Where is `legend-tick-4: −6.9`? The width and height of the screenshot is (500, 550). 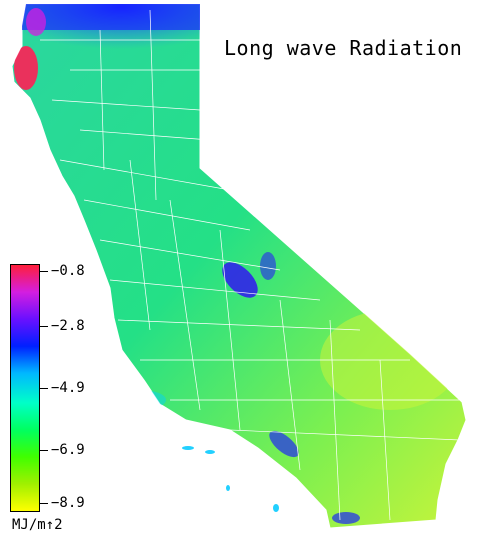
legend-tick-4: −6.9 is located at coordinates (70, 450).